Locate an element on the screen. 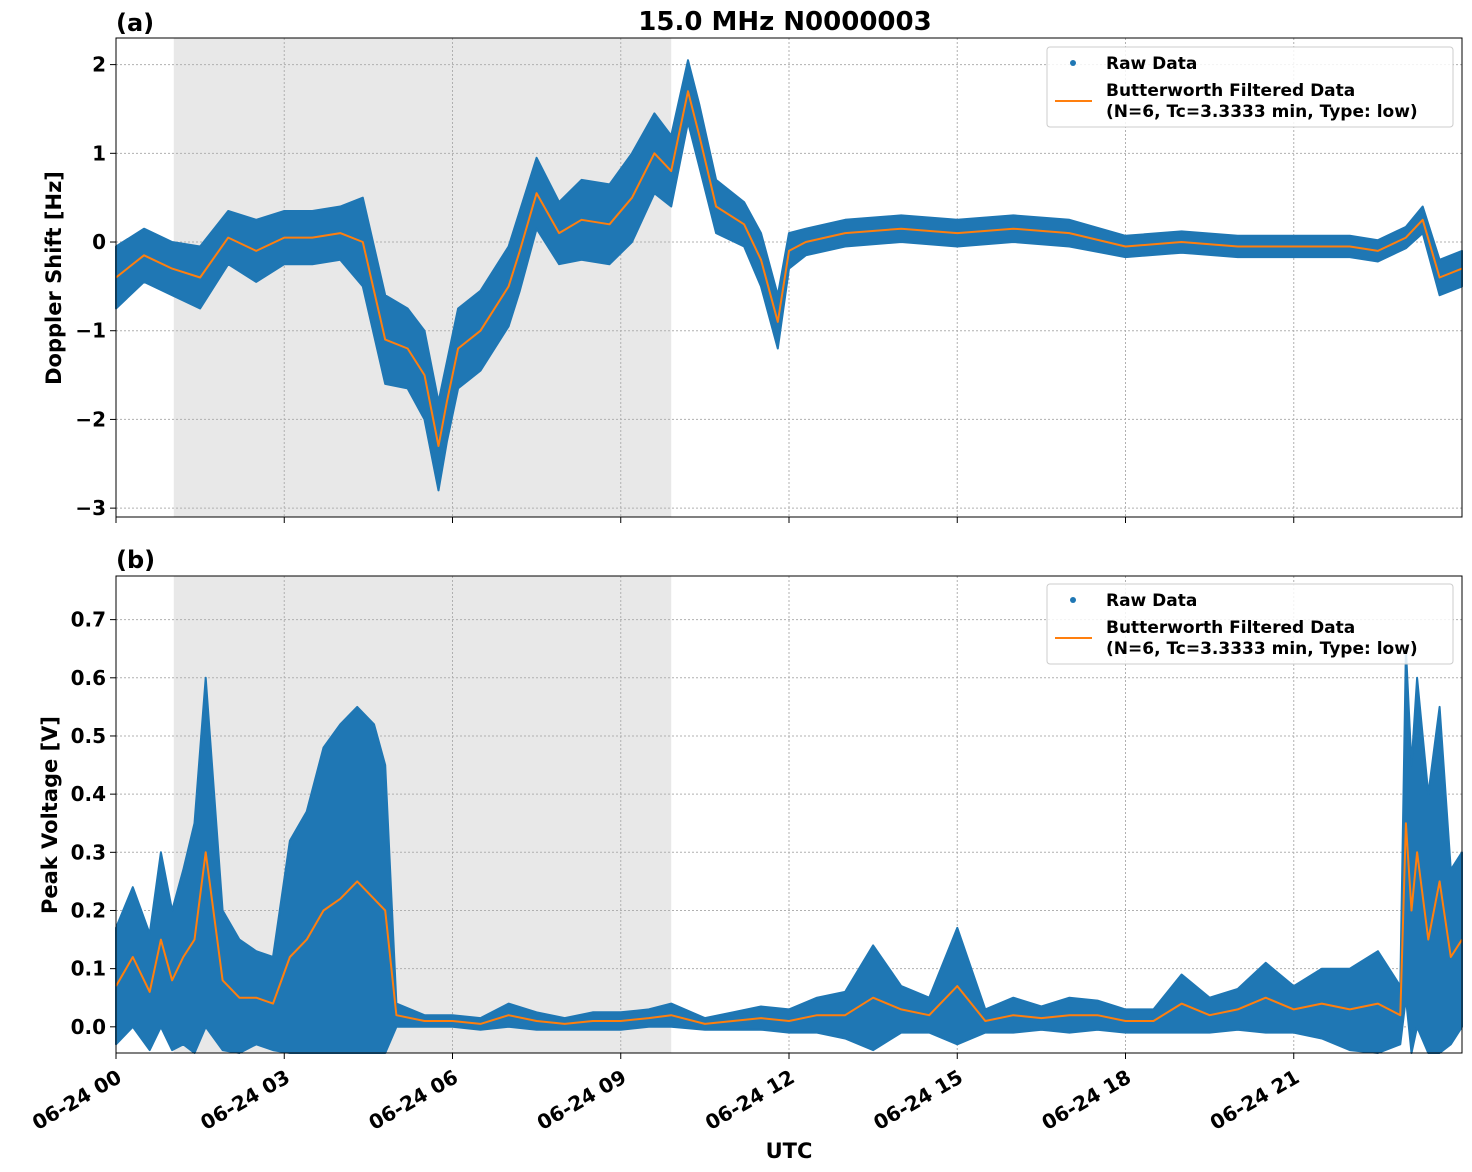 This screenshot has width=1472, height=1172. panel-a-x-ticks is located at coordinates (705, 520).